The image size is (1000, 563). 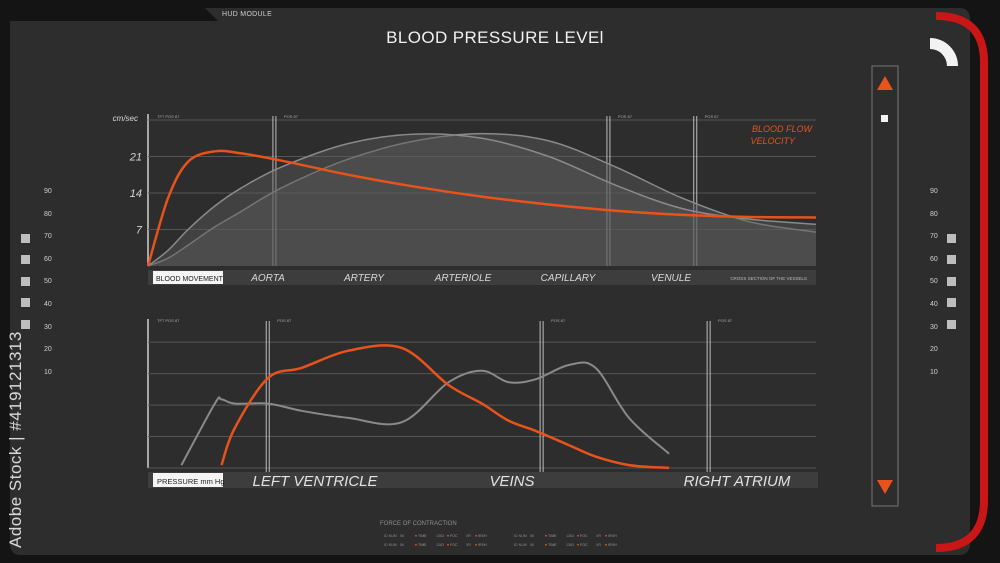 What do you see at coordinates (569, 278) in the screenshot?
I see `category-tick-label: CAPILLARY` at bounding box center [569, 278].